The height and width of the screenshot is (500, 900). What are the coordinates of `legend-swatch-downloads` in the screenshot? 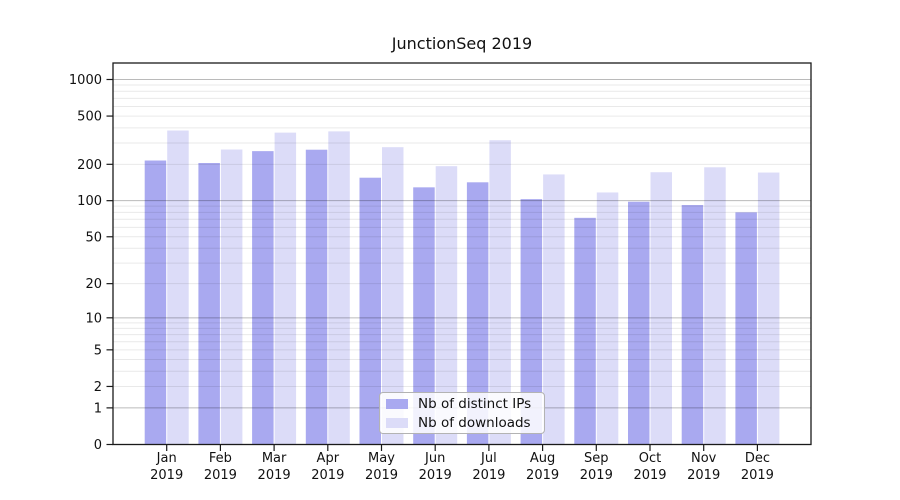 It's located at (397, 422).